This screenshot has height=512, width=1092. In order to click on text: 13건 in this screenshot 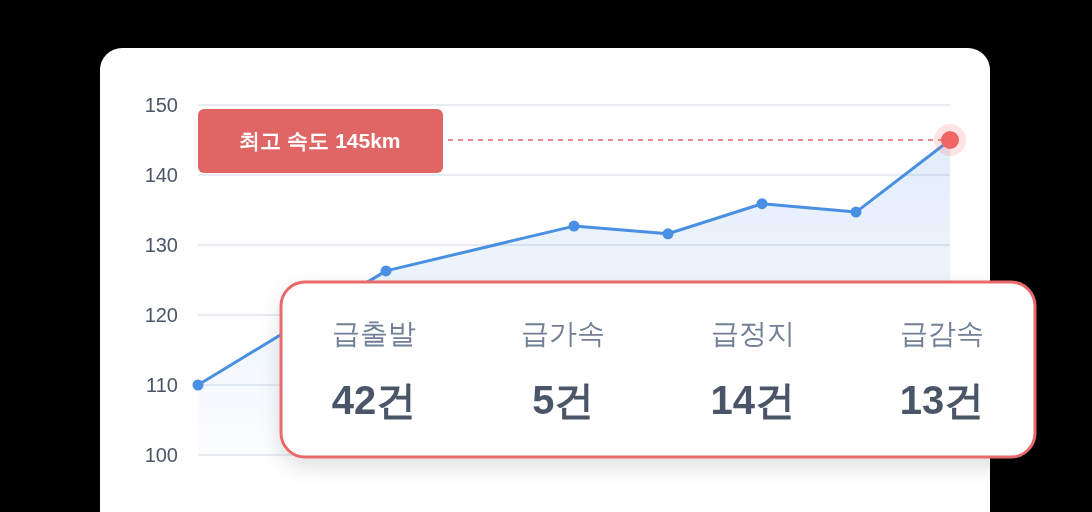, I will do `click(942, 400)`.